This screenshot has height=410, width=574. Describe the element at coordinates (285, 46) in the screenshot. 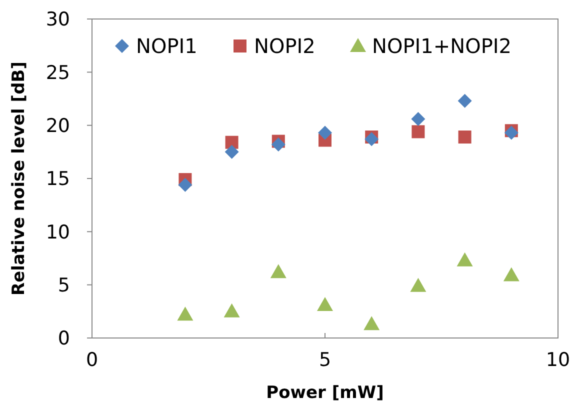

I see `legend-label: NOPI2` at that location.